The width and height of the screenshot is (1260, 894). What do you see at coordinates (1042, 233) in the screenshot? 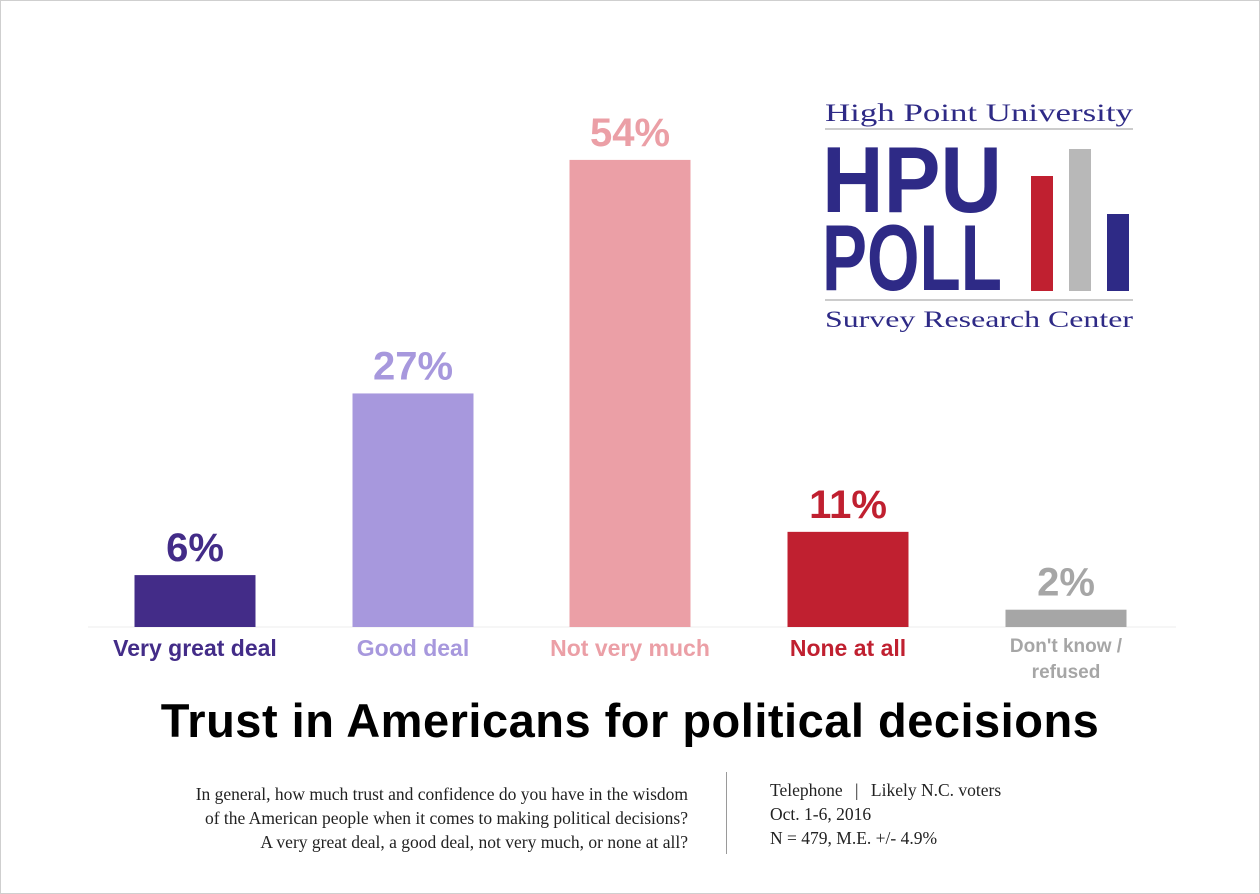
I see `logo-bar-red` at bounding box center [1042, 233].